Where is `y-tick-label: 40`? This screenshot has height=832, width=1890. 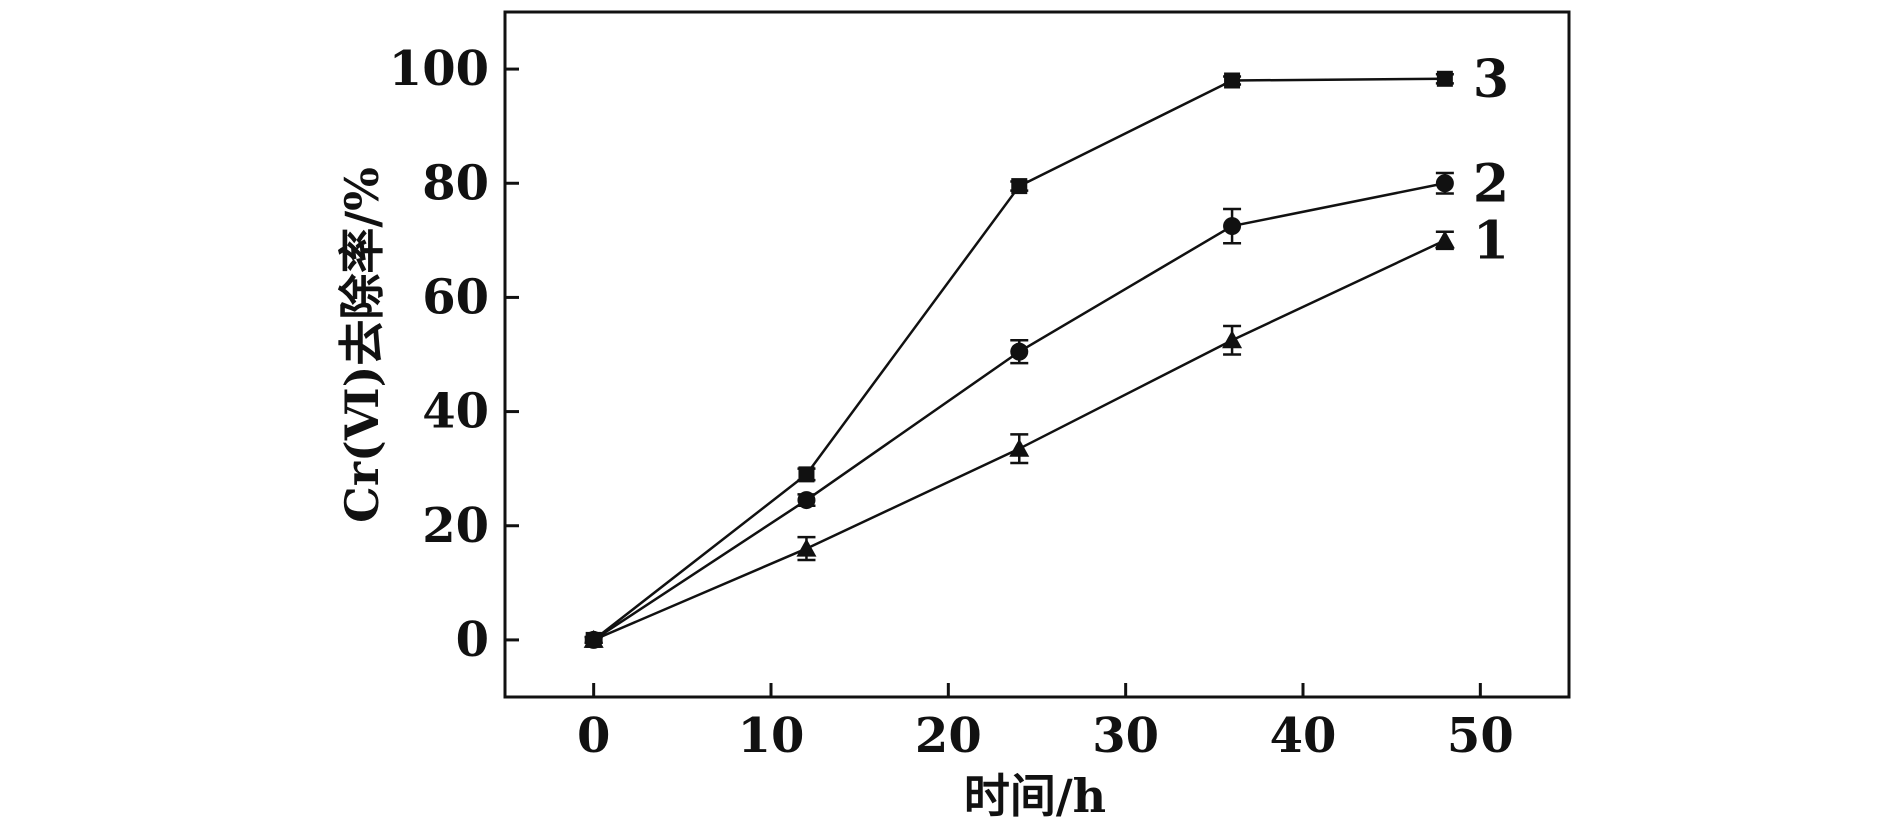
y-tick-label: 40 is located at coordinates (455, 412).